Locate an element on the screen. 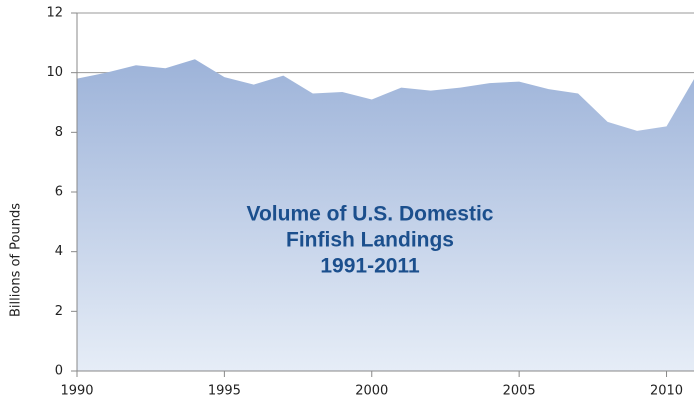 This screenshot has height=409, width=694. y-tick-label: 8 is located at coordinates (59, 132).